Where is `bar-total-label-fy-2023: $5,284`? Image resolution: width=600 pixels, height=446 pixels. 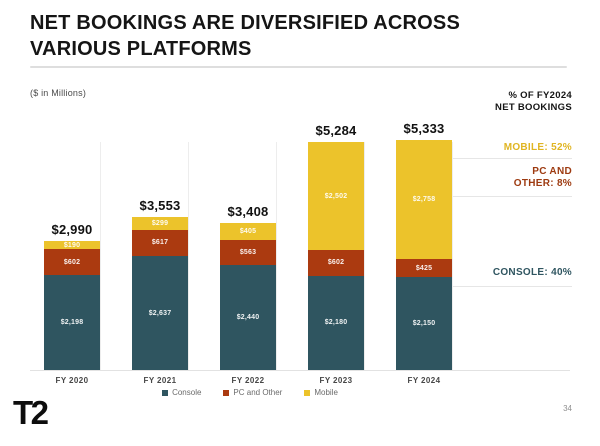 bar-total-label-fy-2023: $5,284 is located at coordinates (336, 131).